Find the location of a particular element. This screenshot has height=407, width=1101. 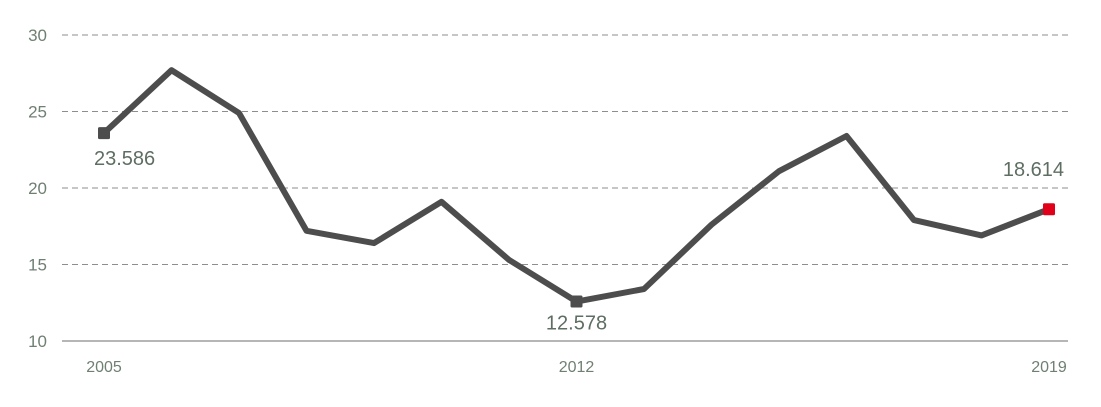

point-marker-2005 is located at coordinates (104, 133).